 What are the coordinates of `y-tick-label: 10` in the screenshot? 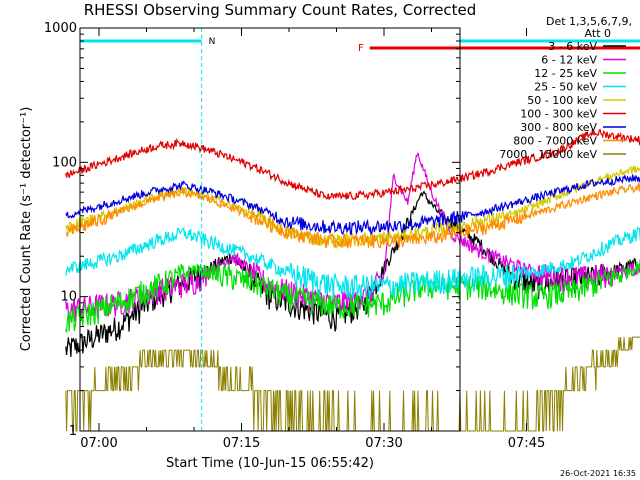 It's located at (68, 297).